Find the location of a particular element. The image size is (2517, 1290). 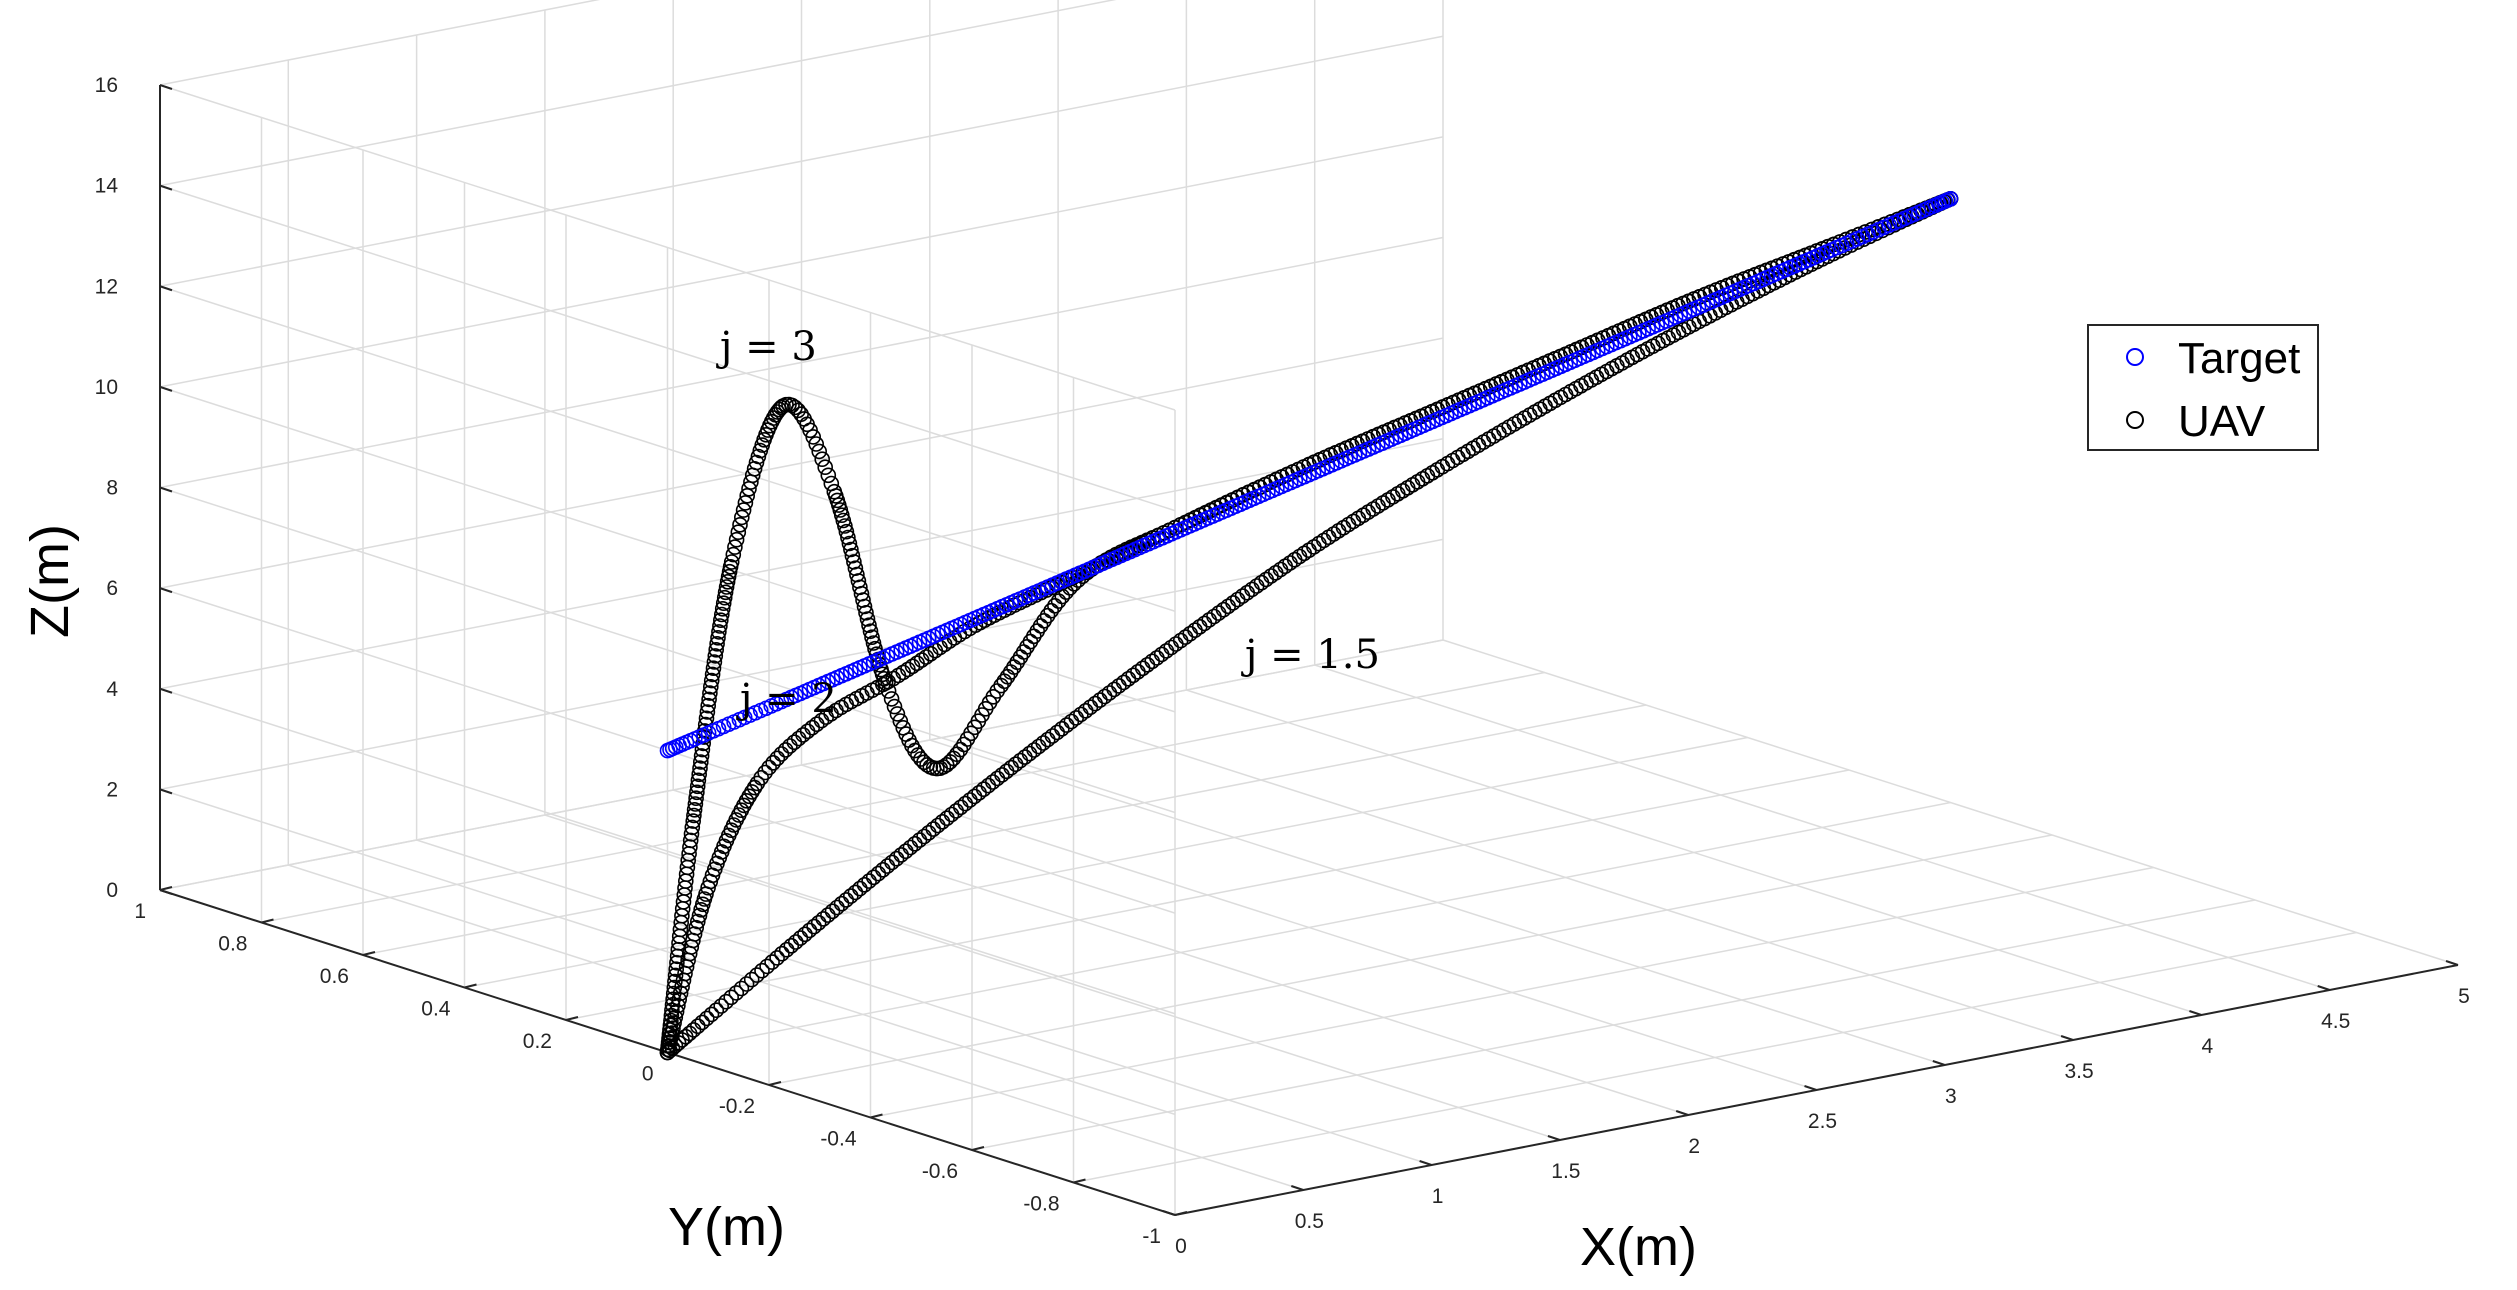

annotation-j2: j = 2 is located at coordinates (786, 699).